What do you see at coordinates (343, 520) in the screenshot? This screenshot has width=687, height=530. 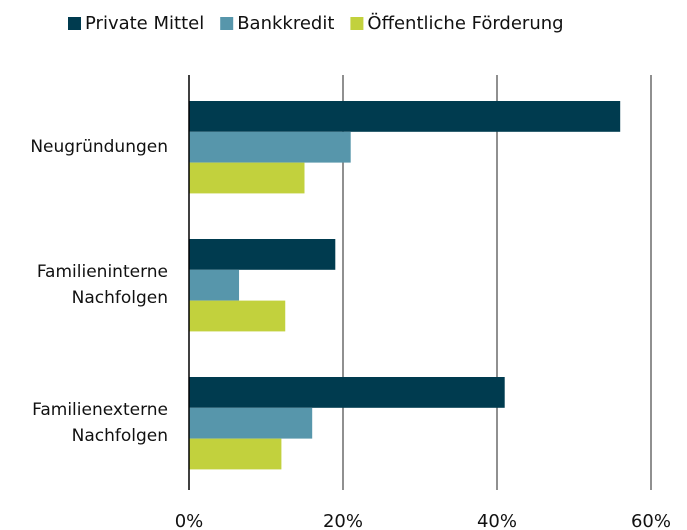 I see `x-tick-label: 20%` at bounding box center [343, 520].